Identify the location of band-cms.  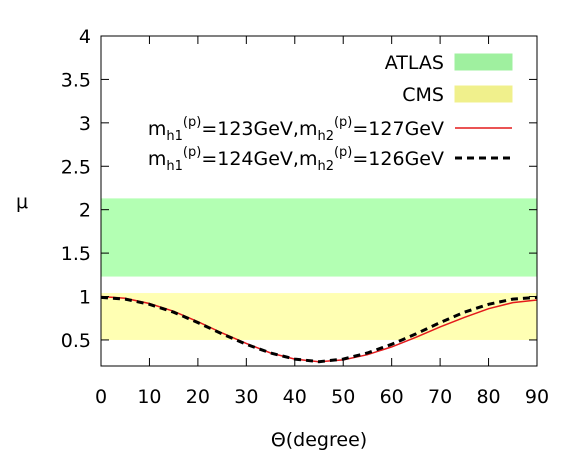
(319, 316).